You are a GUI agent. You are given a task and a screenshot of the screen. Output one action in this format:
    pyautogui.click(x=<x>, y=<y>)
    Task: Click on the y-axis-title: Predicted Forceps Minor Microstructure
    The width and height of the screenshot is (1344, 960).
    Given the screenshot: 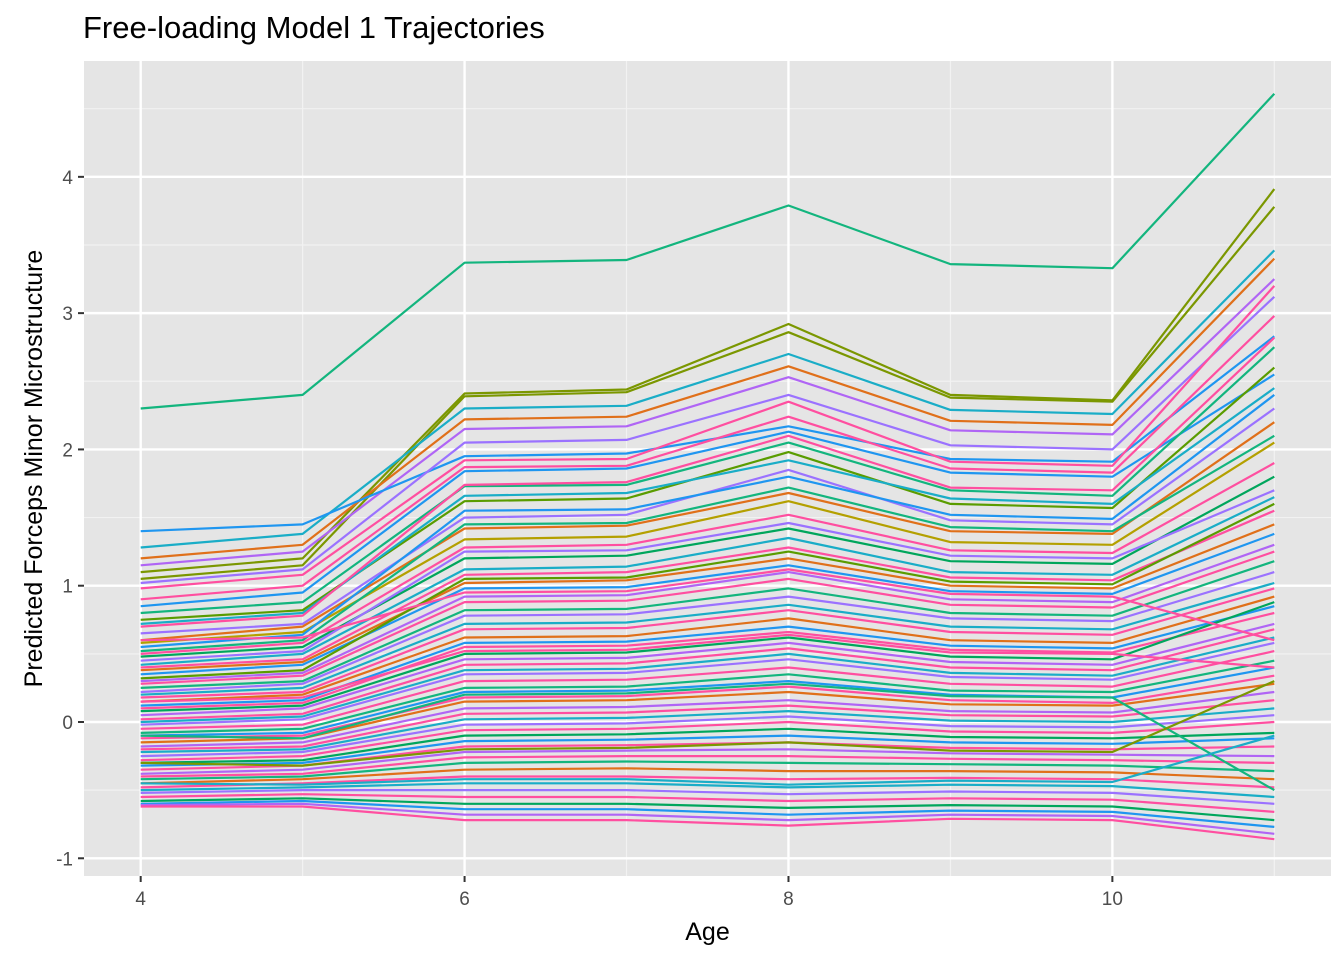 What is the action you would take?
    pyautogui.click(x=34, y=469)
    